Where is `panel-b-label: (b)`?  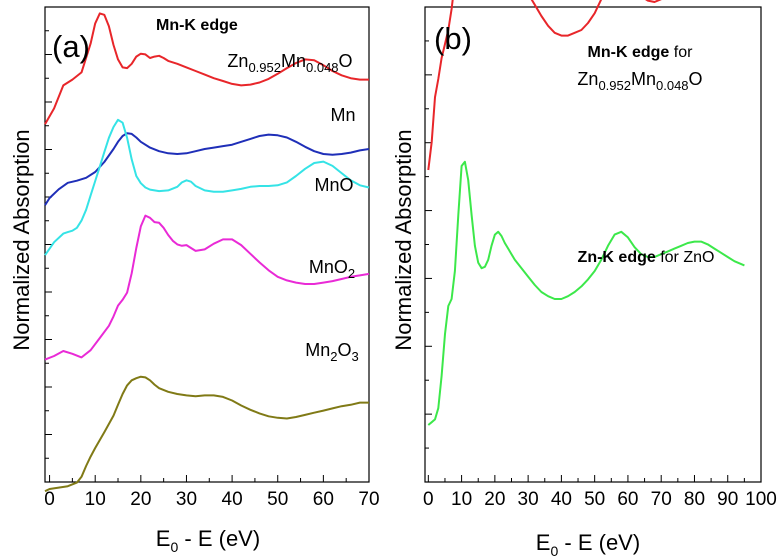
panel-b-label: (b) is located at coordinates (453, 38).